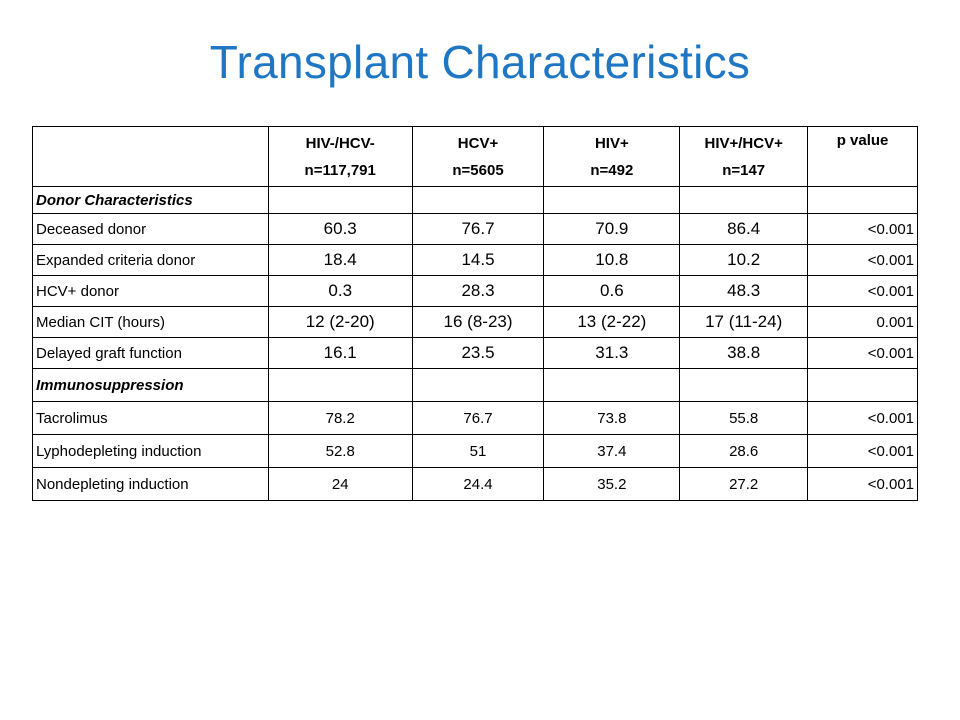 The height and width of the screenshot is (720, 960). I want to click on header-cell-p-value: p value, so click(862, 156).